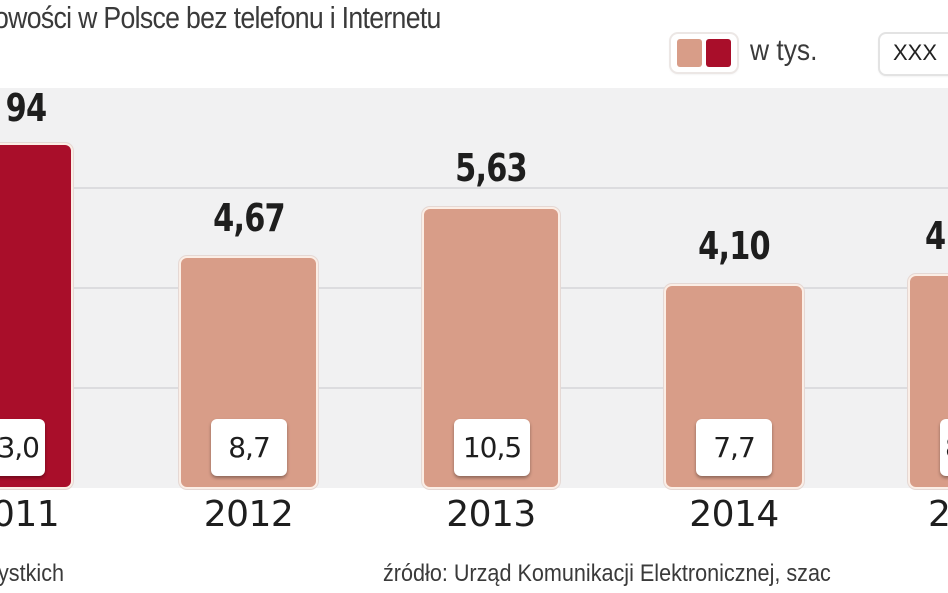 This screenshot has height=593, width=948. Describe the element at coordinates (914, 54) in the screenshot. I see `legend-value-box: XXX` at that location.